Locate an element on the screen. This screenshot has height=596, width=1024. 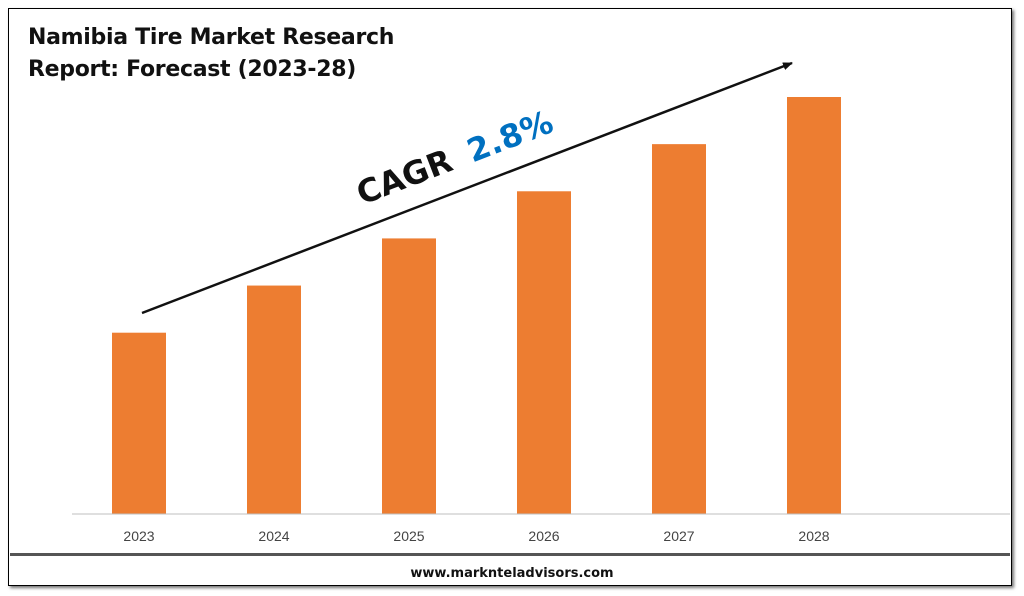
bar-2023 is located at coordinates (139, 423).